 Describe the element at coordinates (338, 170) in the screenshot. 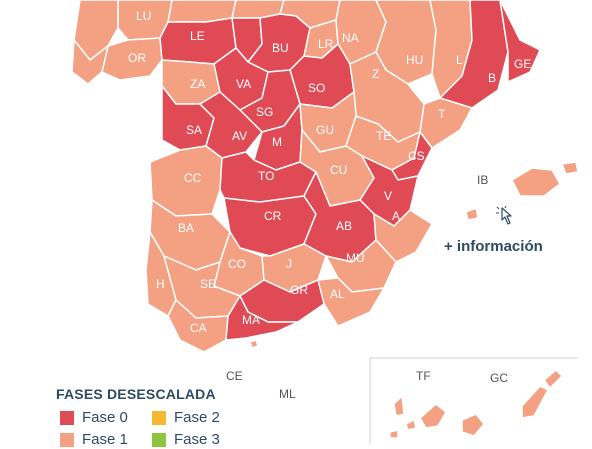

I see `label-CU: CU` at that location.